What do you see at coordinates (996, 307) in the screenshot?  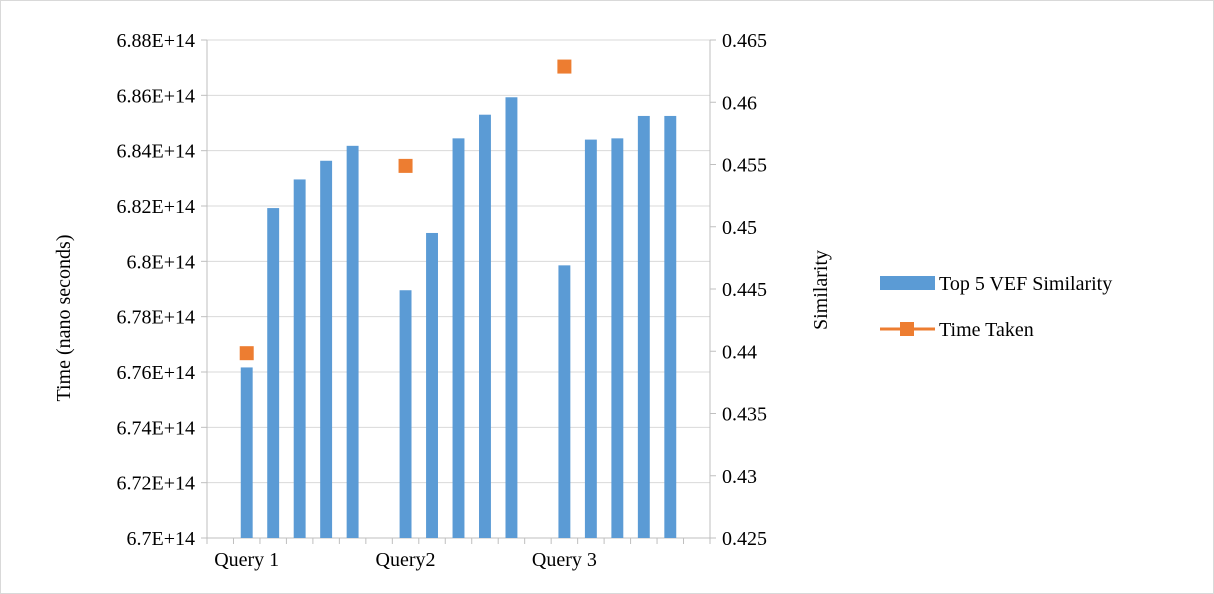 I see `legend: Top 5 VEF Similarity Time Taken` at bounding box center [996, 307].